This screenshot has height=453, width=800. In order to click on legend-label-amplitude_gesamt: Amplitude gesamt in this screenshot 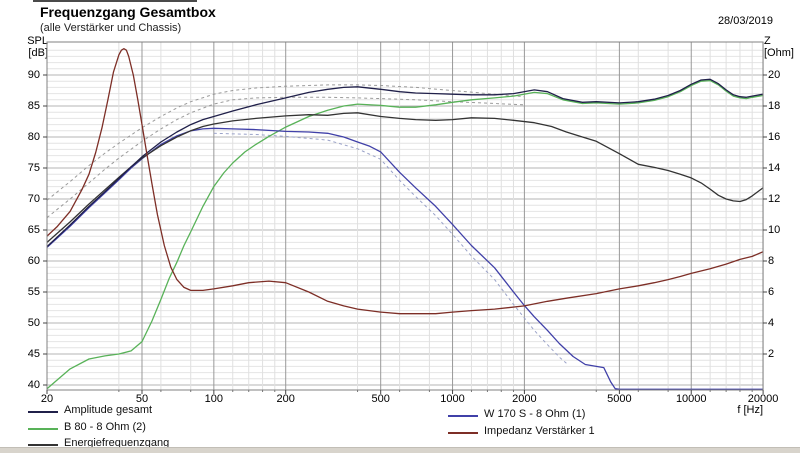, I will do `click(108, 410)`.